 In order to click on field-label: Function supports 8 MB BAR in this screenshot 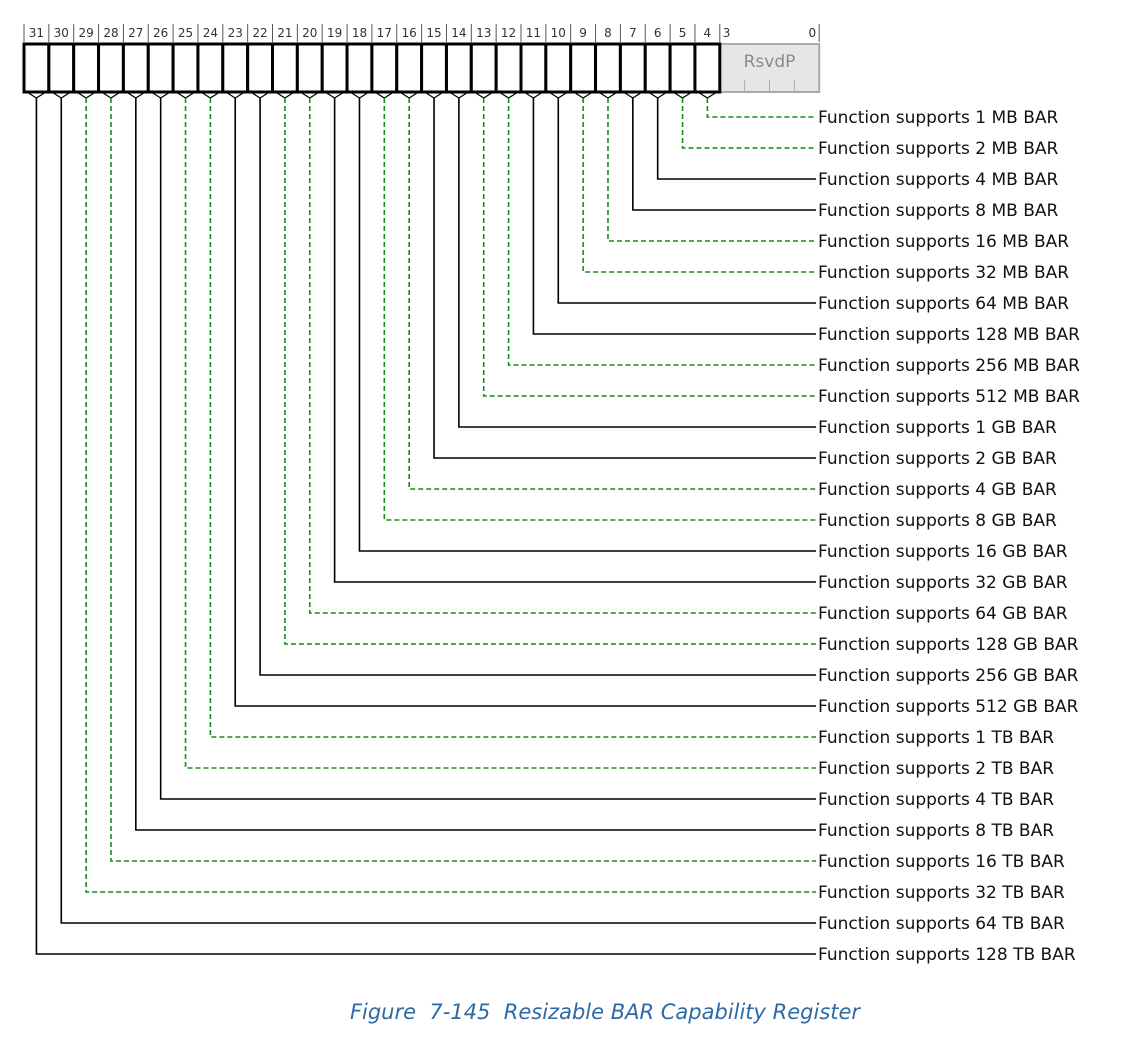, I will do `click(938, 211)`.